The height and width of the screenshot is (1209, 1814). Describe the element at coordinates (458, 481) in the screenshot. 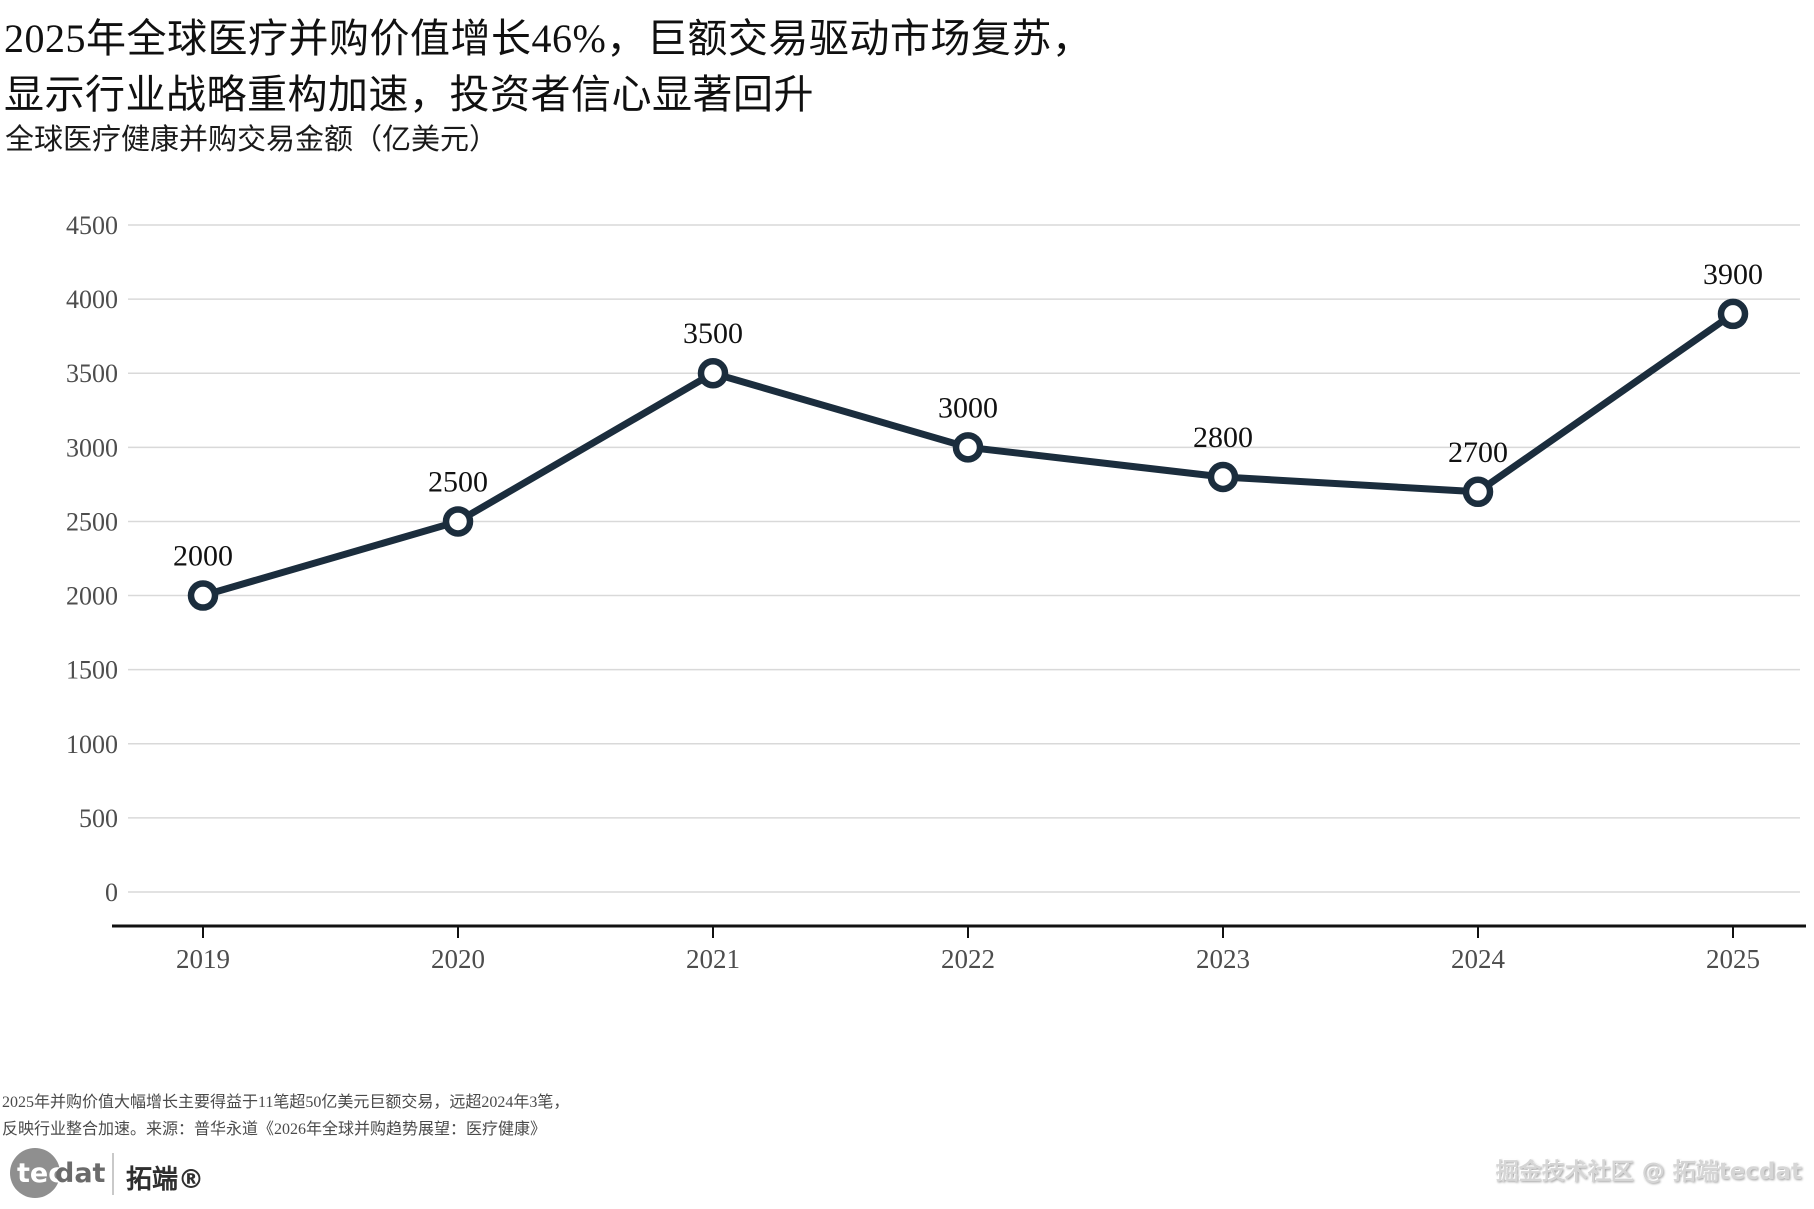

I see `data-point-label: 2500` at that location.